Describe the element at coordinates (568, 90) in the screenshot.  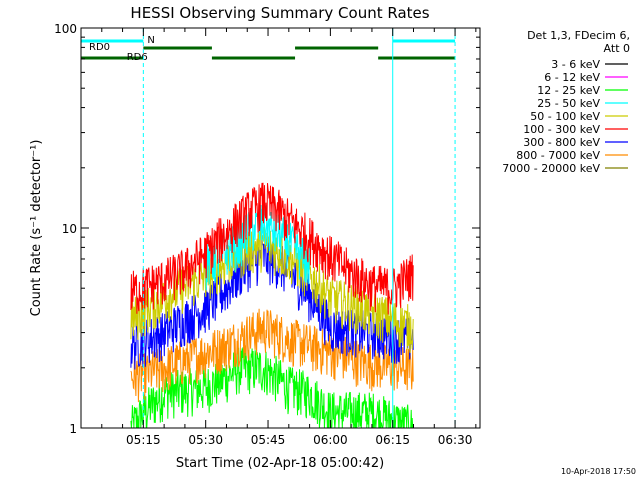
I see `legend-entry-label: 12 - 25 keV` at that location.